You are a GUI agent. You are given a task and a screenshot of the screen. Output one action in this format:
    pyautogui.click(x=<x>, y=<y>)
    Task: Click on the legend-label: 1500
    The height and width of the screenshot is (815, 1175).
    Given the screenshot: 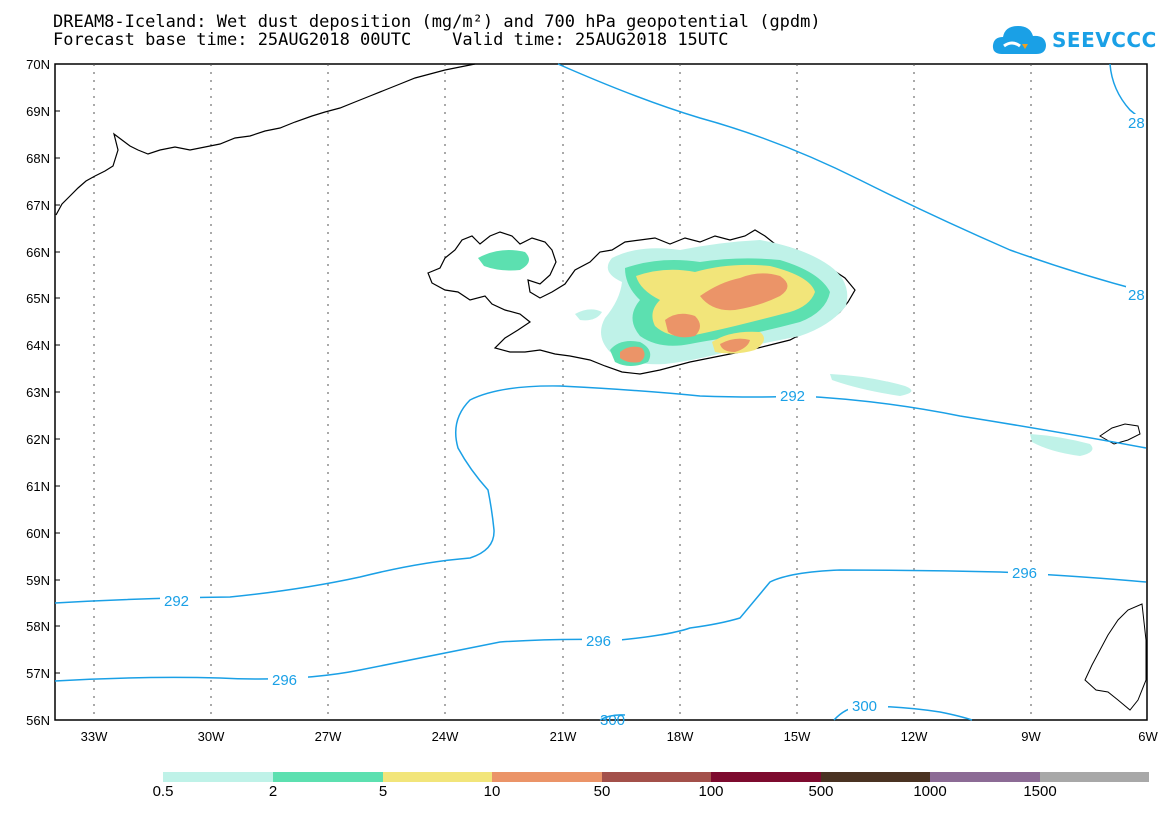 What is the action you would take?
    pyautogui.click(x=1040, y=791)
    